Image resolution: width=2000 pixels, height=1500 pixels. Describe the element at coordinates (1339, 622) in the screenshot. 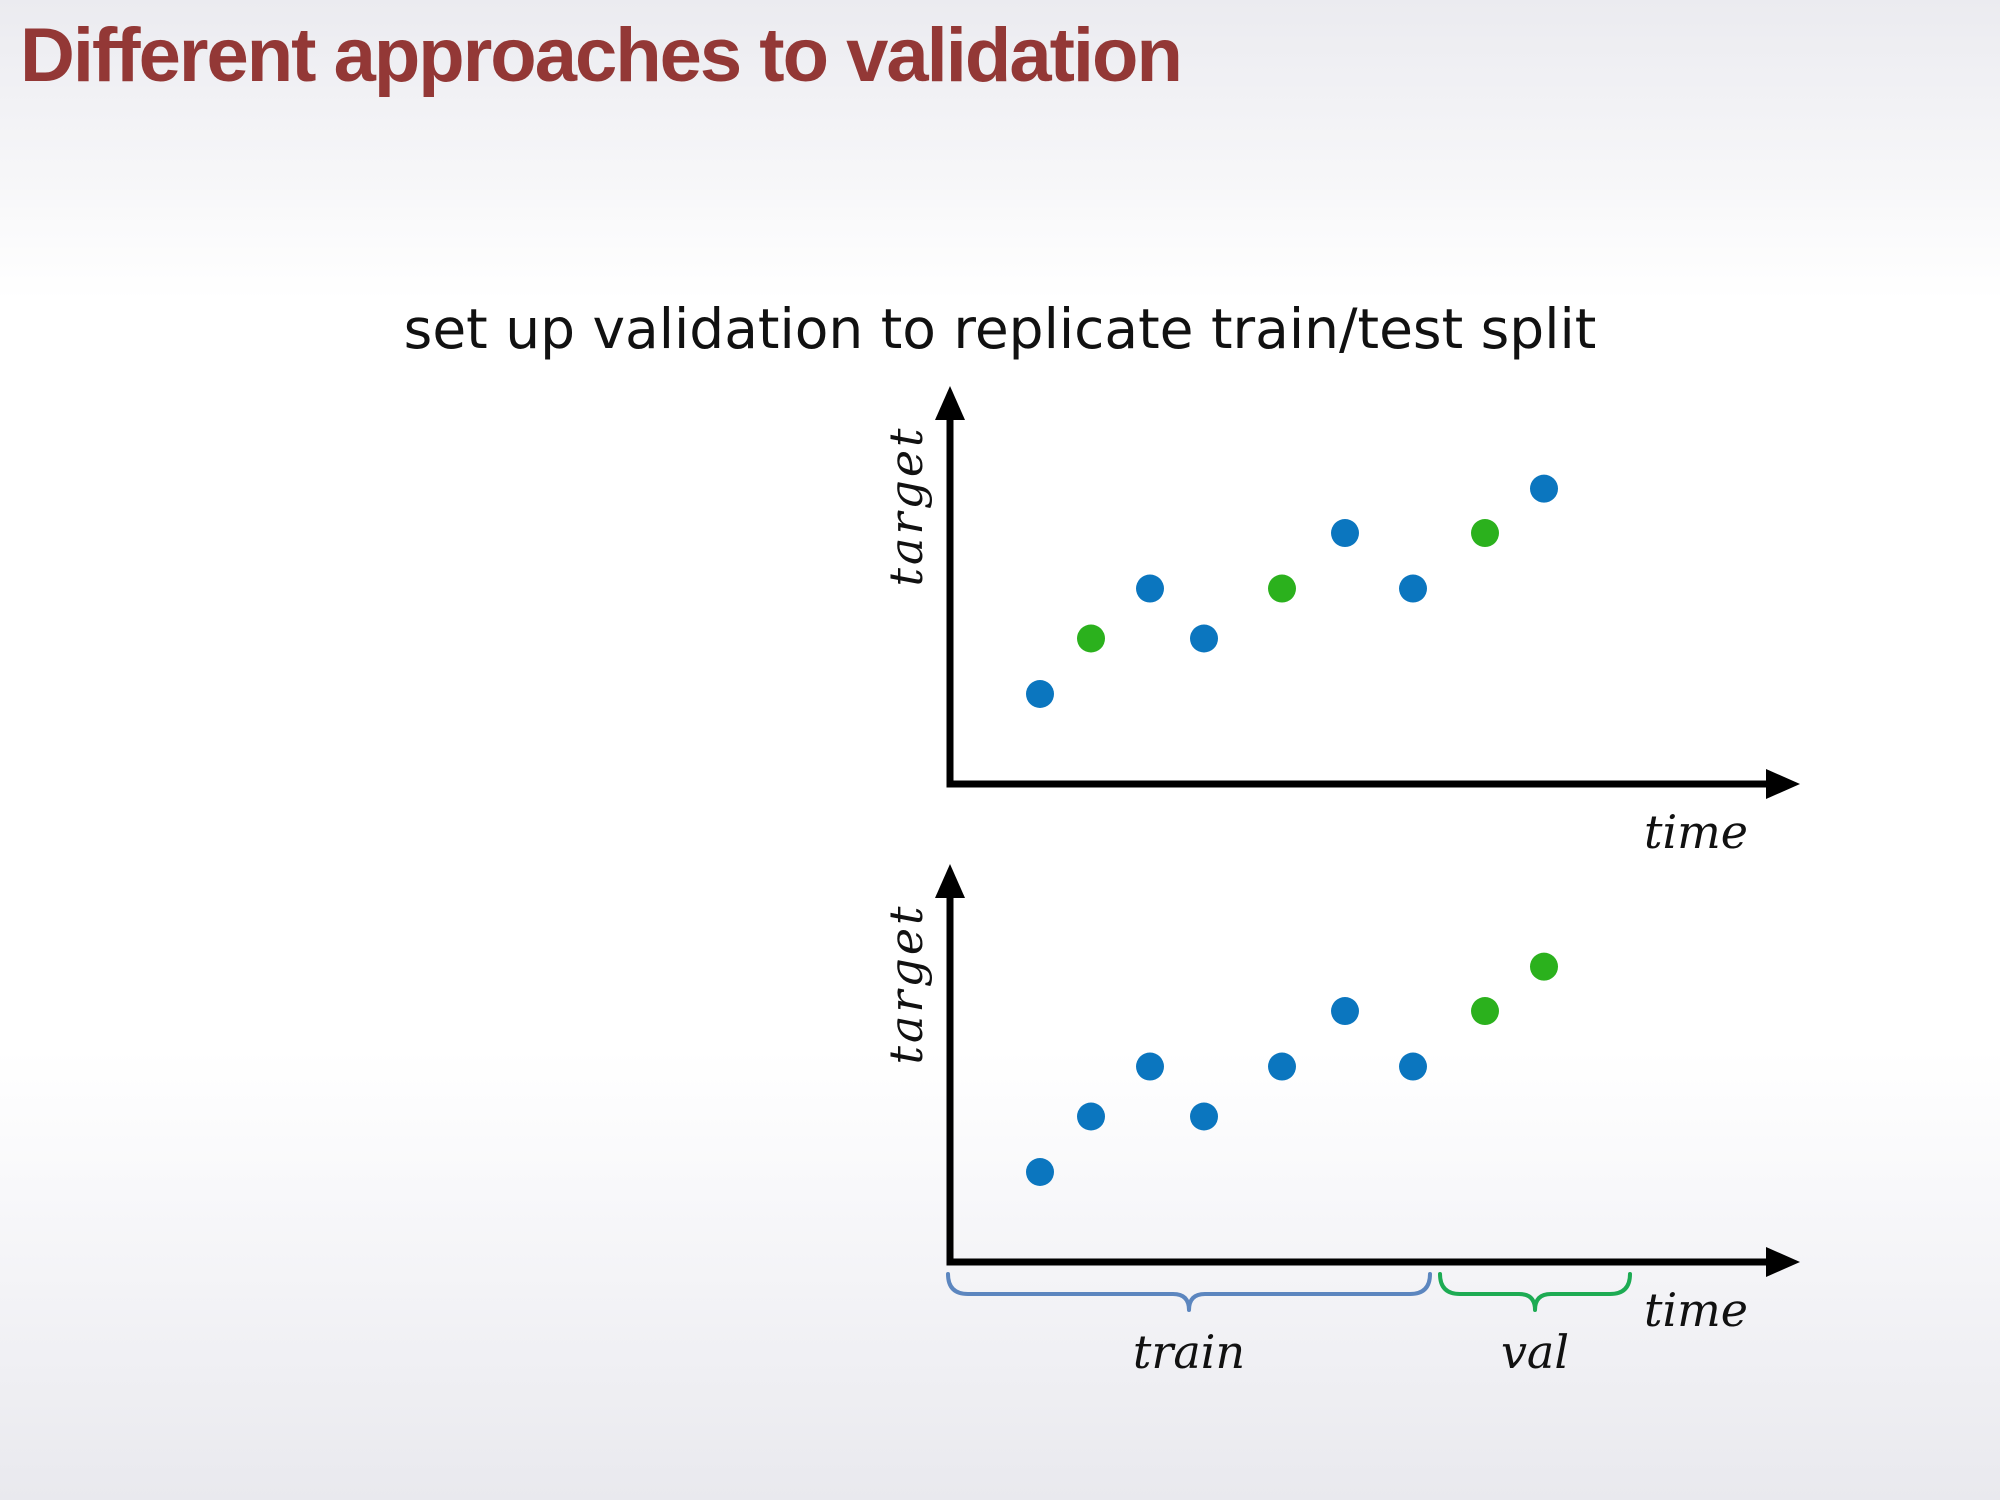

I see `panel-random-split: time target` at that location.